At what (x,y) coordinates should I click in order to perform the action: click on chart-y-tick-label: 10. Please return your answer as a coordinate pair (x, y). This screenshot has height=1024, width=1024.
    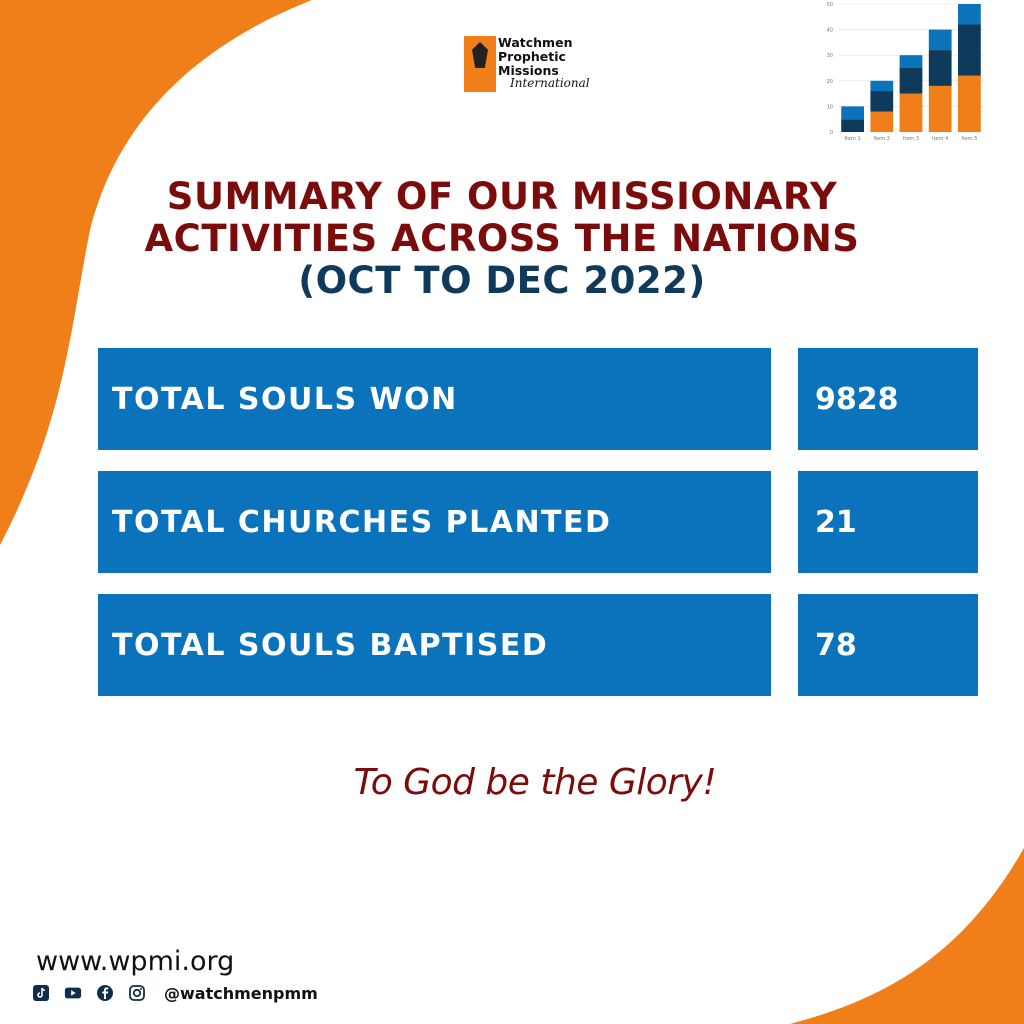
    Looking at the image, I should click on (830, 107).